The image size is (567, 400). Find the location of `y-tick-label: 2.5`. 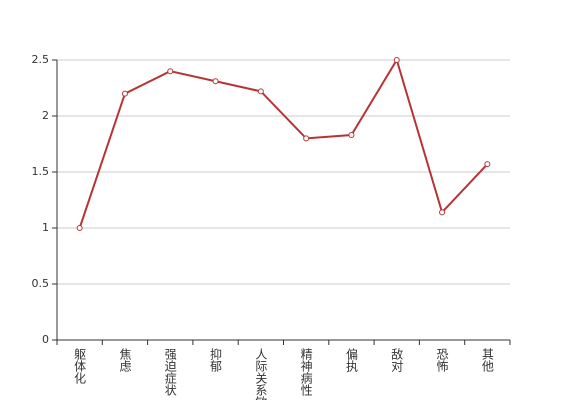

y-tick-label: 2.5 is located at coordinates (41, 59).